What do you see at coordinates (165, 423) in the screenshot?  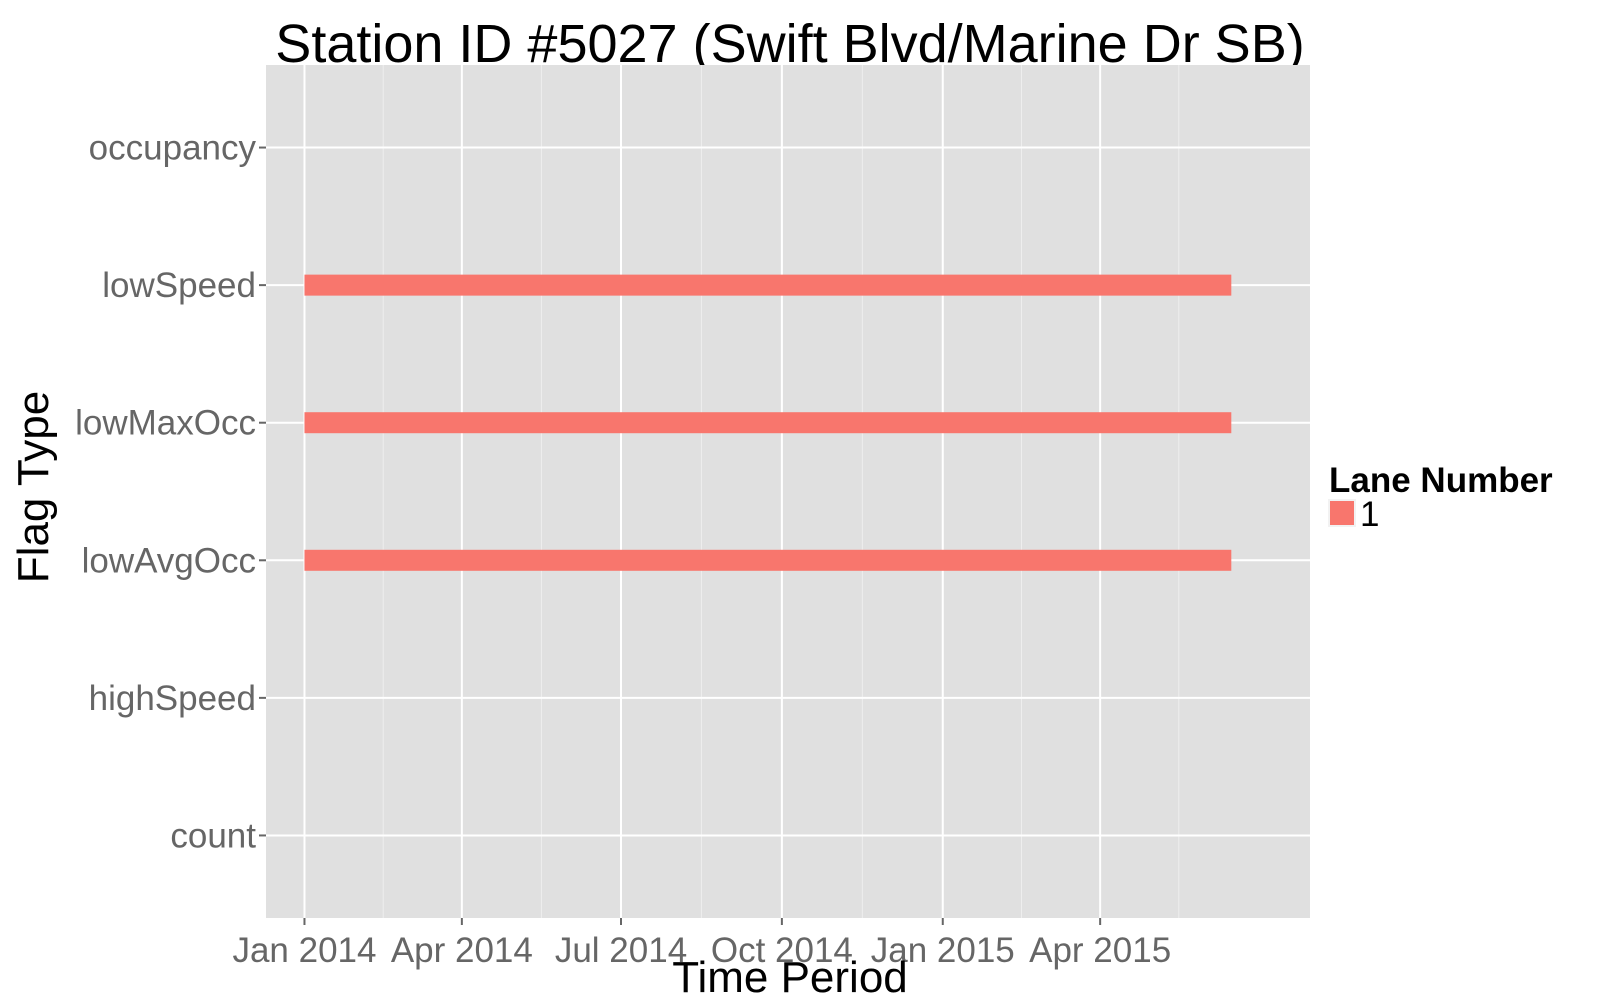 I see `y-tick-label-lowMaxOcc: lowMaxOcc` at bounding box center [165, 423].